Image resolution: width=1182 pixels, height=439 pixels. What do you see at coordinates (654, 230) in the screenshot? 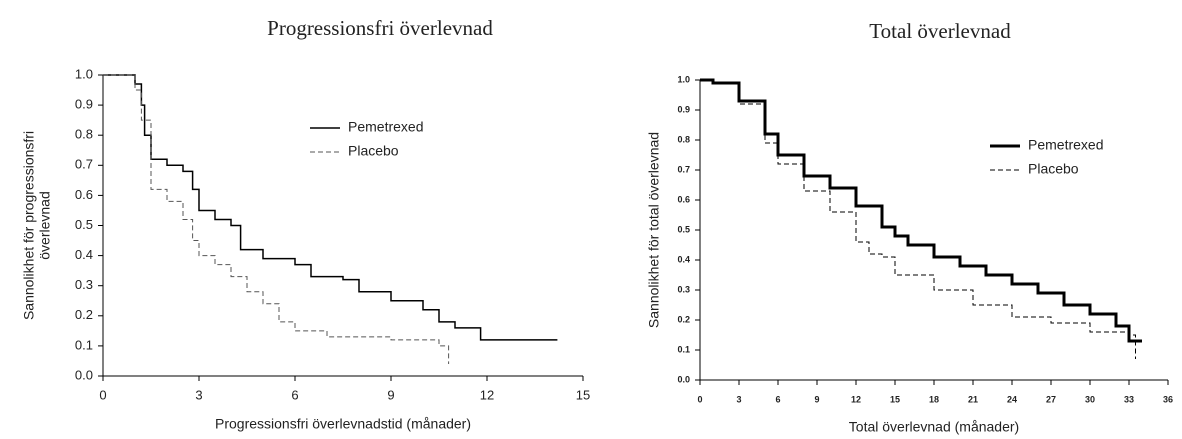
I see `y-axis-label: Sannolikhet för total överlevnad` at bounding box center [654, 230].